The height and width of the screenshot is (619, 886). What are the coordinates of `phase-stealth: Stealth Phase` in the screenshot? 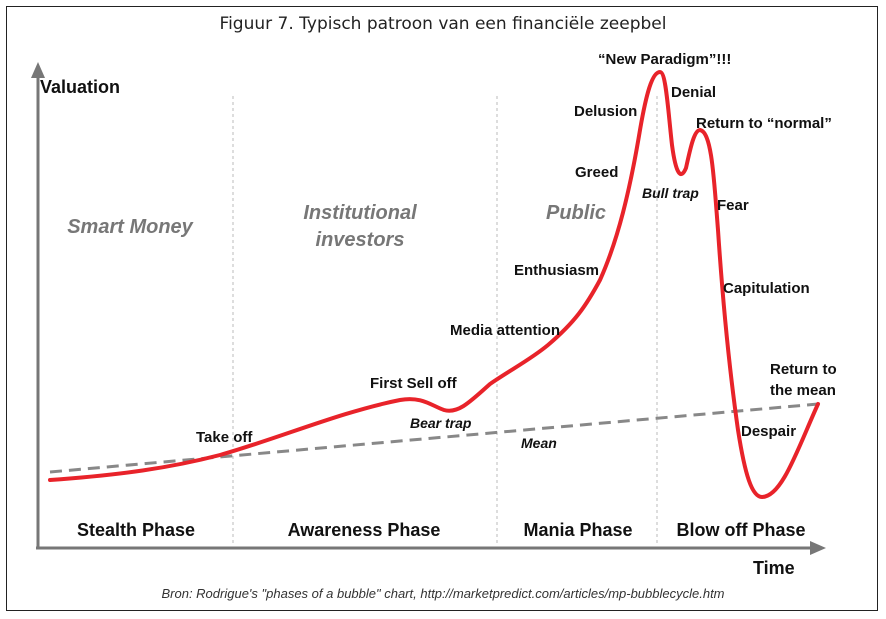 It's located at (136, 530).